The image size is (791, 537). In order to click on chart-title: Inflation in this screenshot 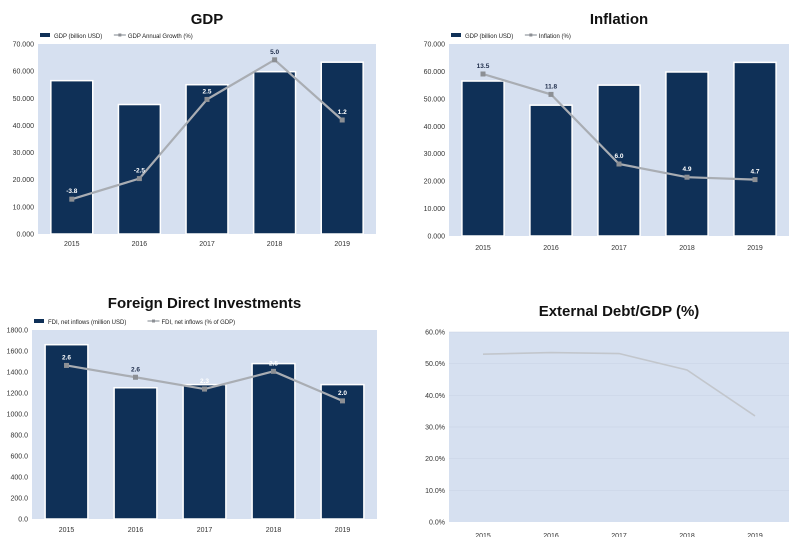, I will do `click(619, 19)`.